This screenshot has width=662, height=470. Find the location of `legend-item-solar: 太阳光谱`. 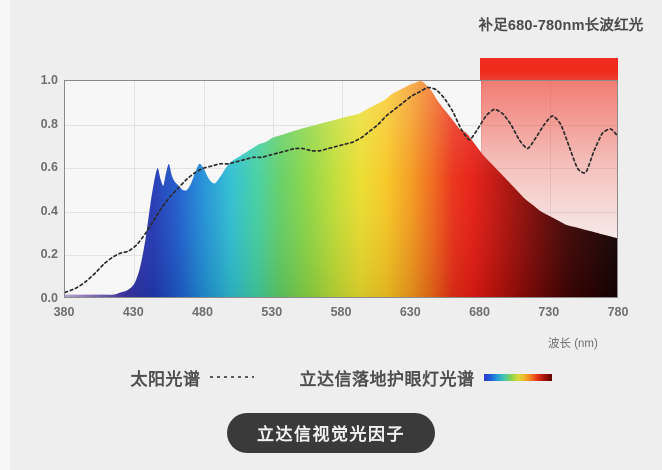

legend-item-solar: 太阳光谱 is located at coordinates (192, 377).